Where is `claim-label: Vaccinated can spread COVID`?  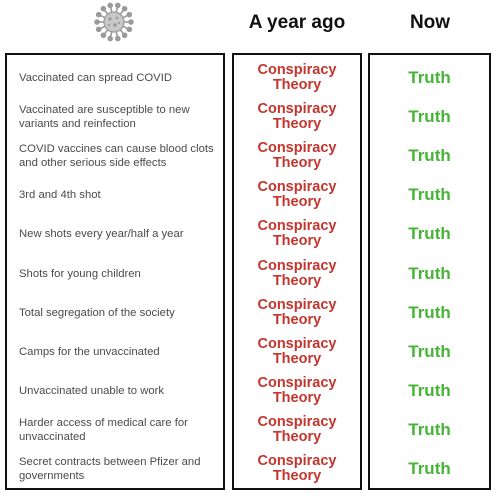
claim-label: Vaccinated can spread COVID is located at coordinates (96, 78).